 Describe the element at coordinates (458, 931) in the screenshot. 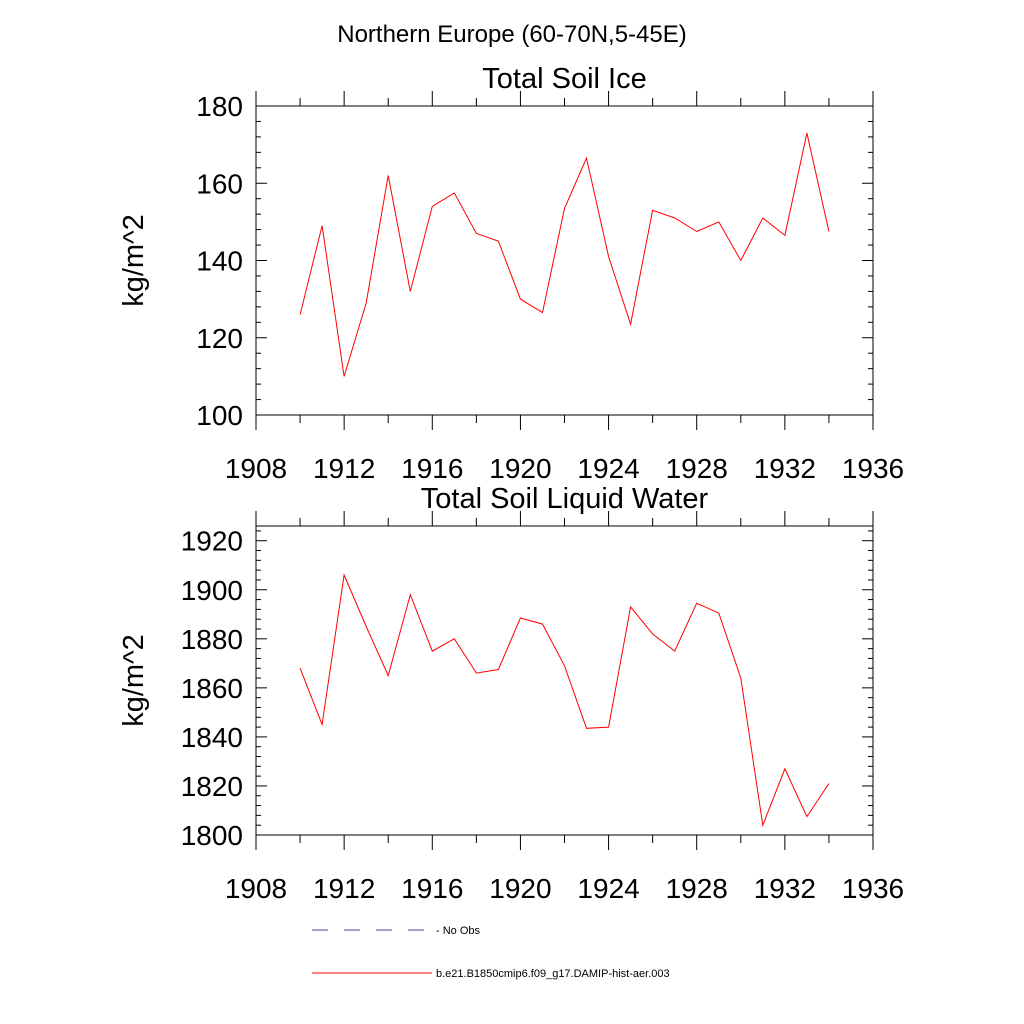

I see `legend-label-0: - No Obs` at that location.